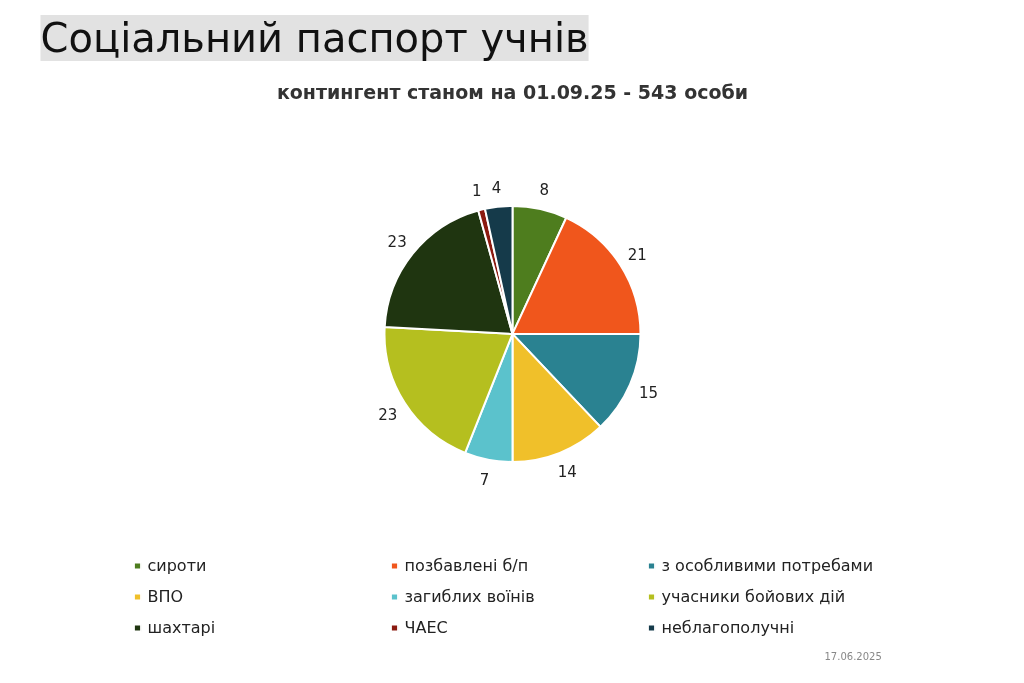  Describe the element at coordinates (177, 565) in the screenshot. I see `legend-label: сироти` at that location.